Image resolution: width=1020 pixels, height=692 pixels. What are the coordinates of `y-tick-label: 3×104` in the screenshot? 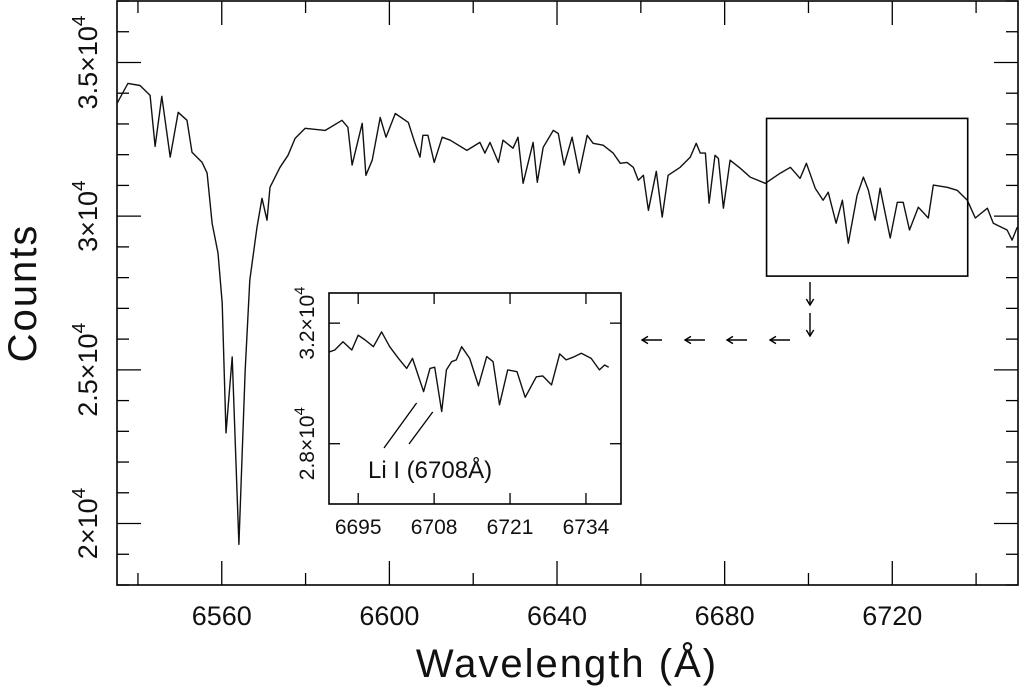 It's located at (86, 215).